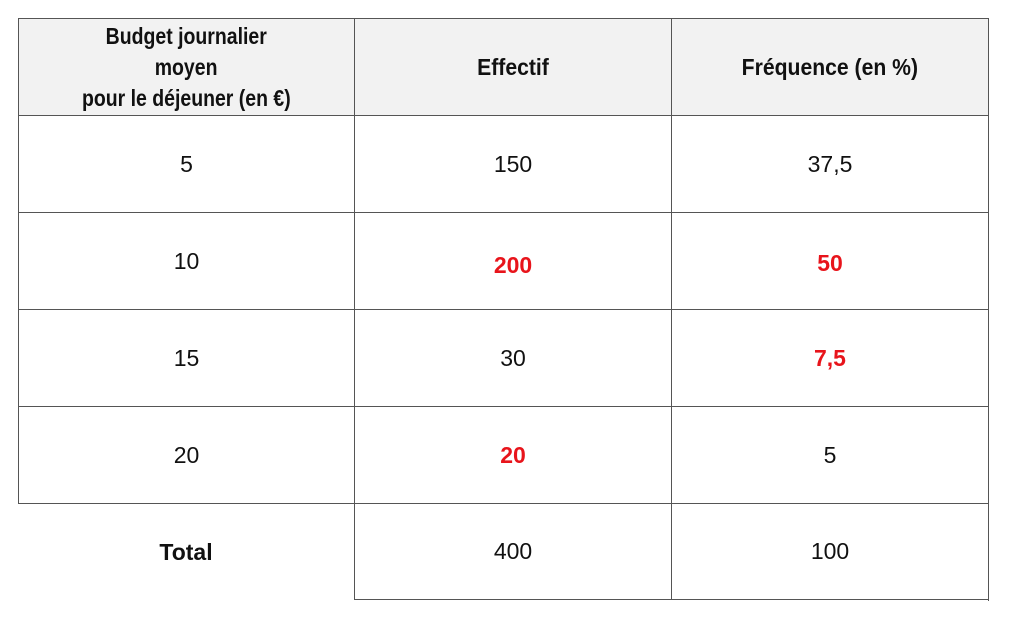 This screenshot has height=622, width=1024. What do you see at coordinates (512, 163) in the screenshot?
I see `cell-effectif: 150` at bounding box center [512, 163].